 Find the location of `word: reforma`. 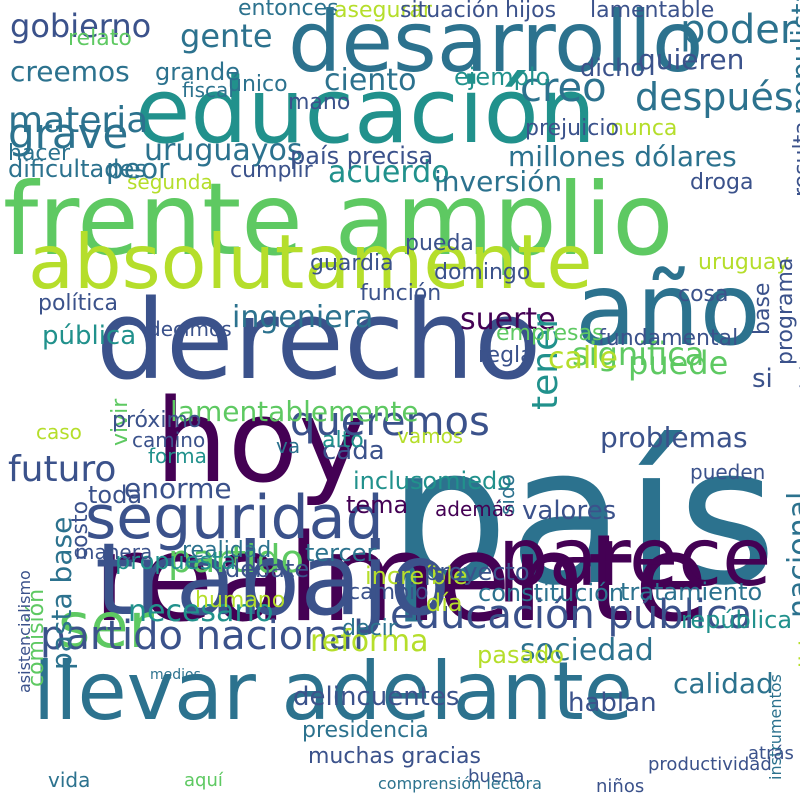

word: reforma is located at coordinates (369, 641).